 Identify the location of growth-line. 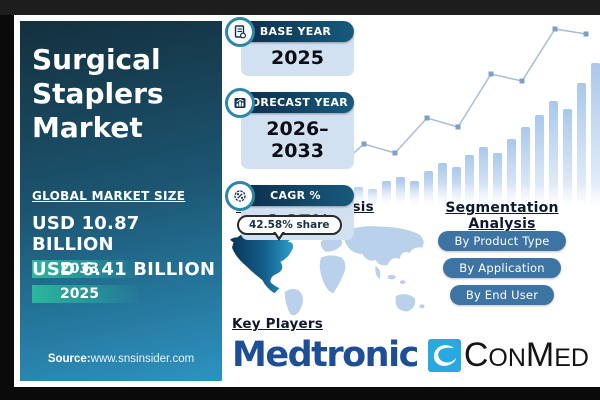
(464, 96).